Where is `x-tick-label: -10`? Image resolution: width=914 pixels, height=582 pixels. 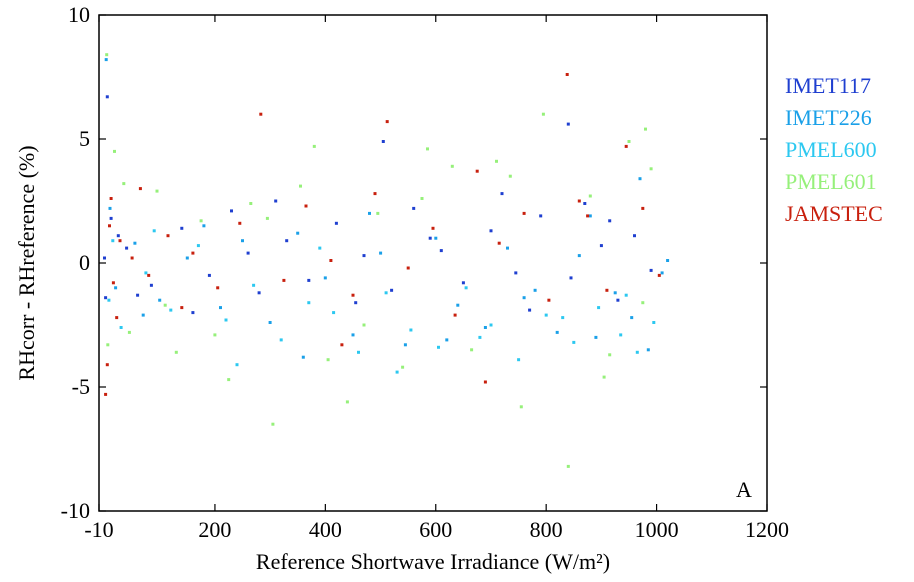
x-tick-label: -10 is located at coordinates (98, 529).